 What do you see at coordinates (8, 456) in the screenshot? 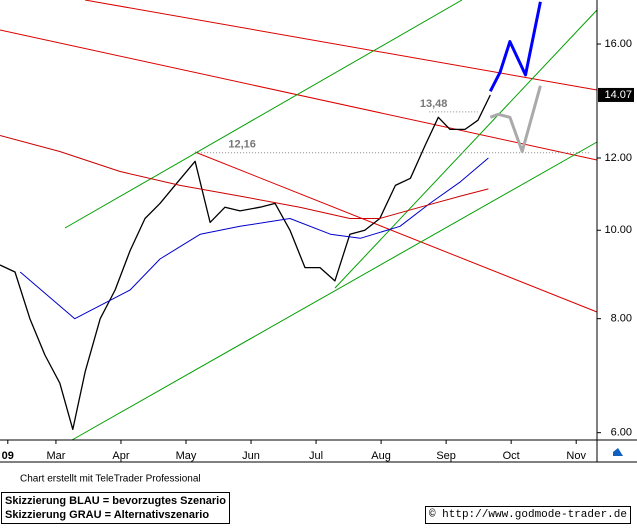
I see `x-tick-label: 09` at bounding box center [8, 456].